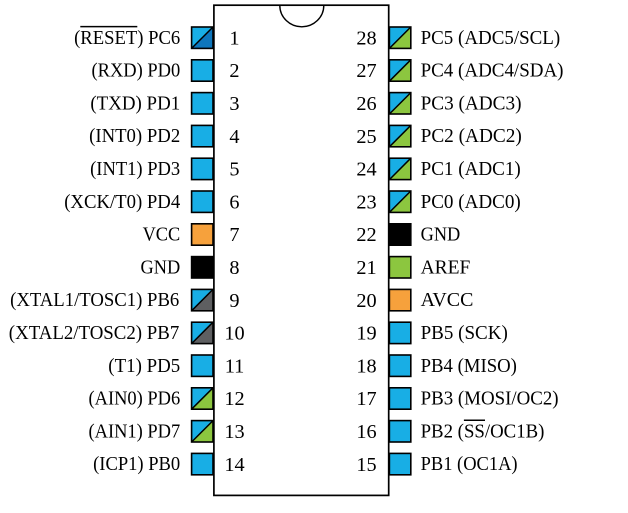  I want to click on svg-text: 20, so click(366, 301).